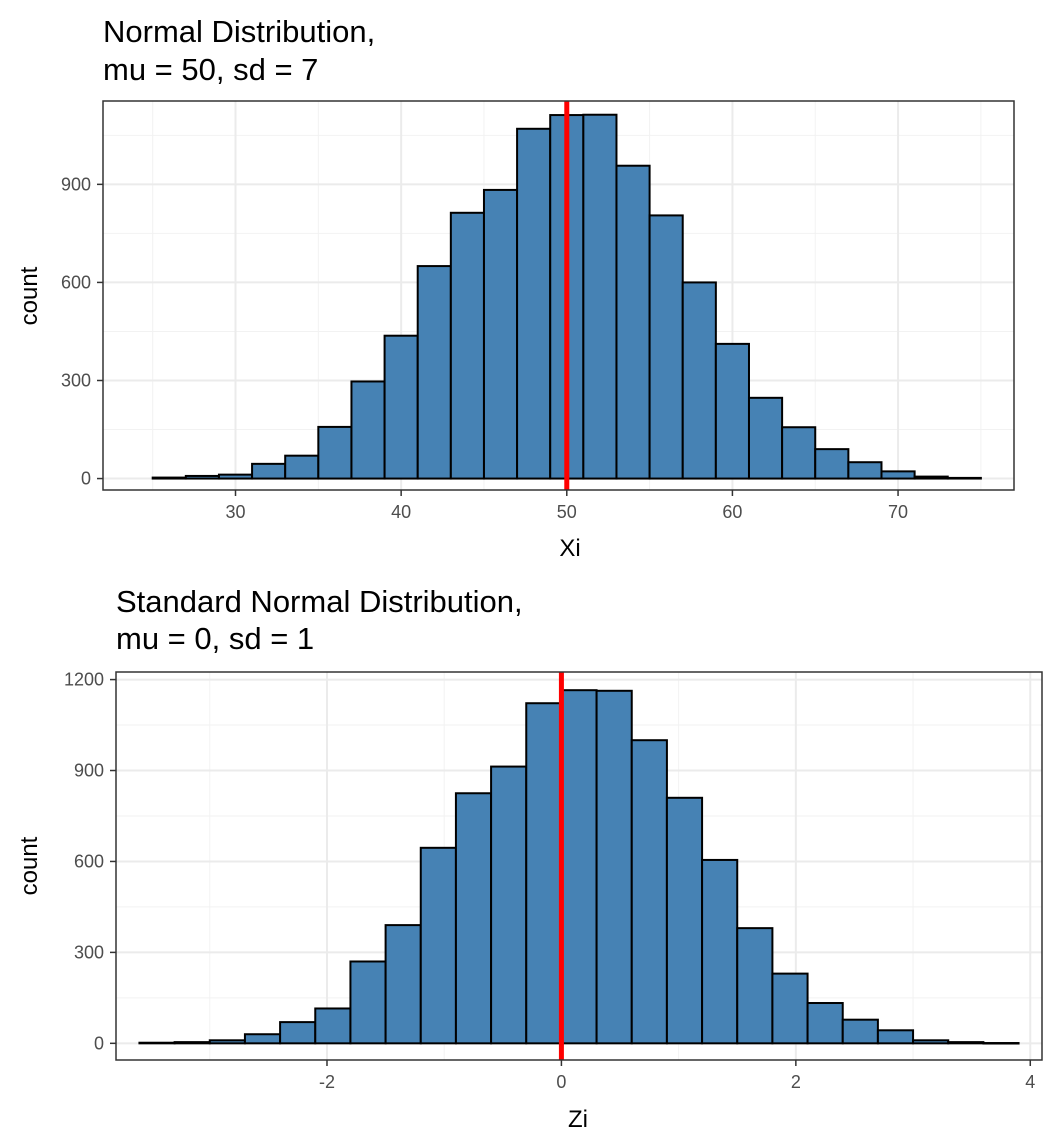  Describe the element at coordinates (732, 512) in the screenshot. I see `chart1-x-tick-label: 60` at that location.